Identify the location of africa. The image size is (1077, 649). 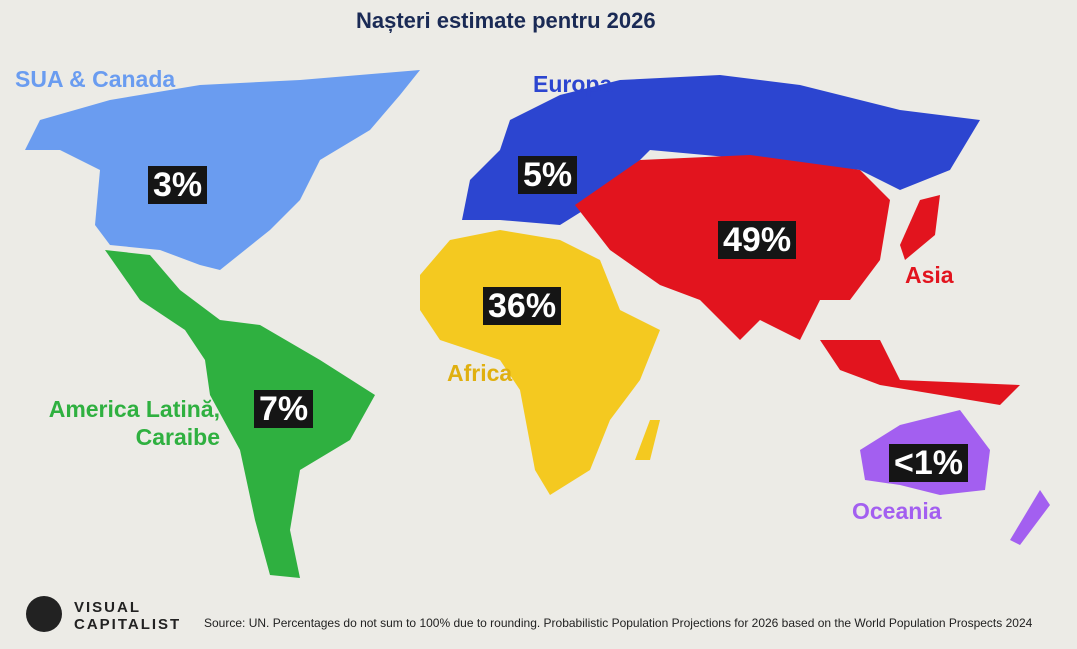
(540, 362).